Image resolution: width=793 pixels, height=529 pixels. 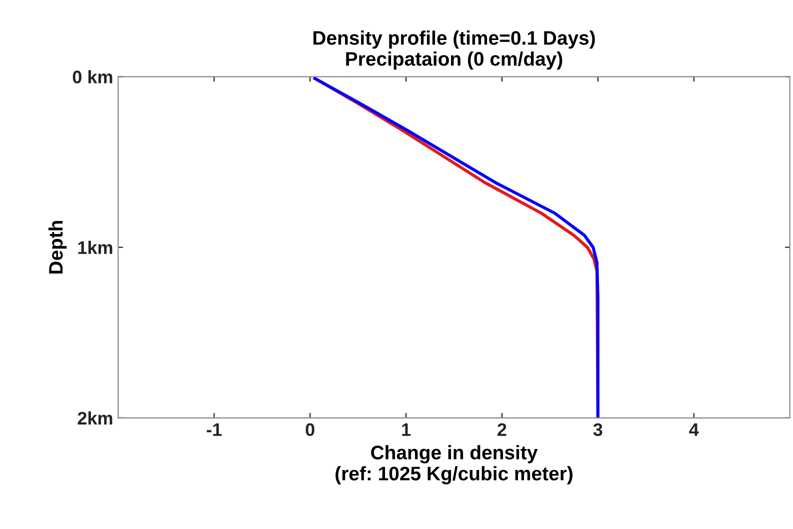 I want to click on y-tick-label: 1km, so click(x=95, y=247).